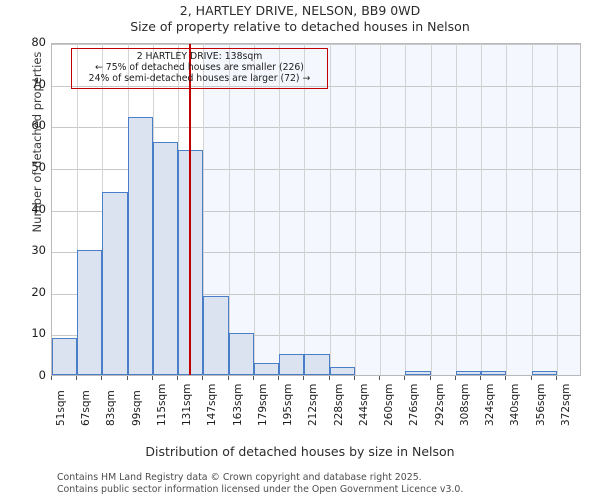  Describe the element at coordinates (439, 404) in the screenshot. I see `x-tick-label: 292sqm` at that location.